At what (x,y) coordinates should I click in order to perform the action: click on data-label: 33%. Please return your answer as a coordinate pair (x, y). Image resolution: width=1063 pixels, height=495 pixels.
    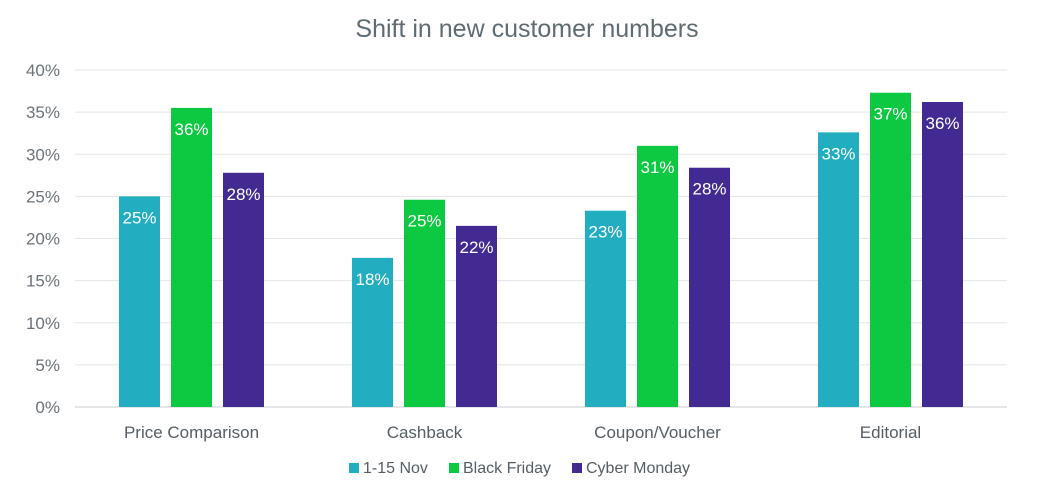
    Looking at the image, I should click on (838, 153).